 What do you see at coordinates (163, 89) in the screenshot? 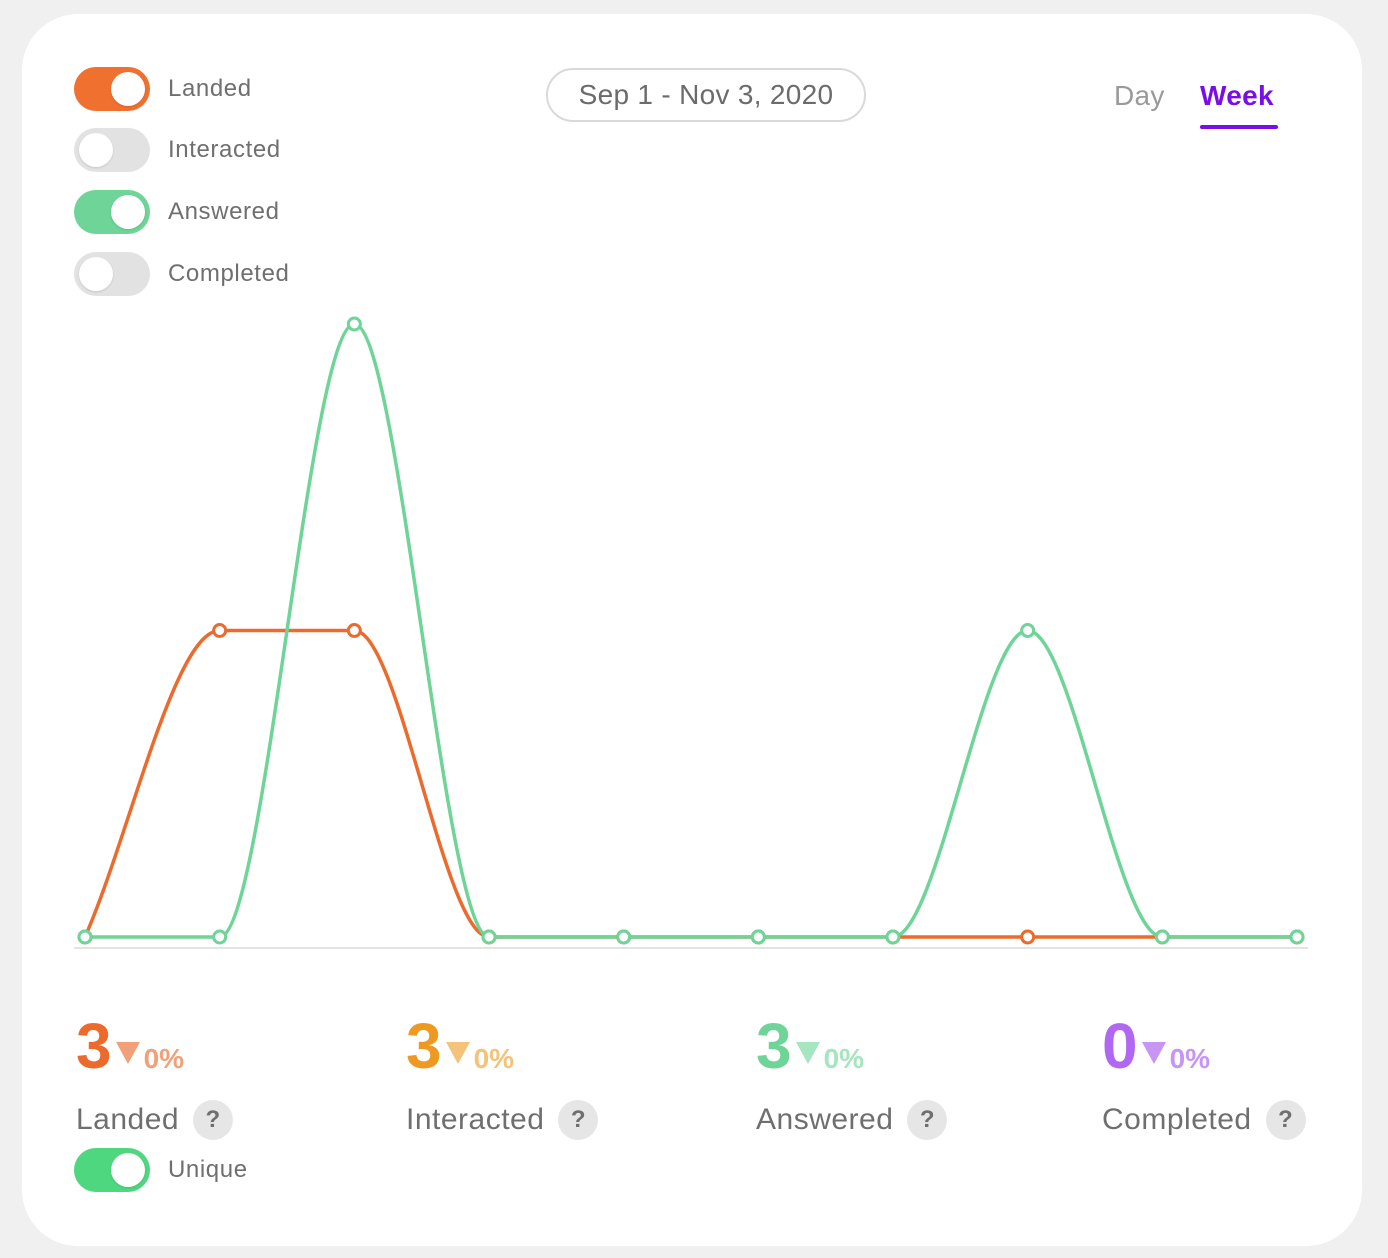
I see `toggle-landed: Landed` at bounding box center [163, 89].